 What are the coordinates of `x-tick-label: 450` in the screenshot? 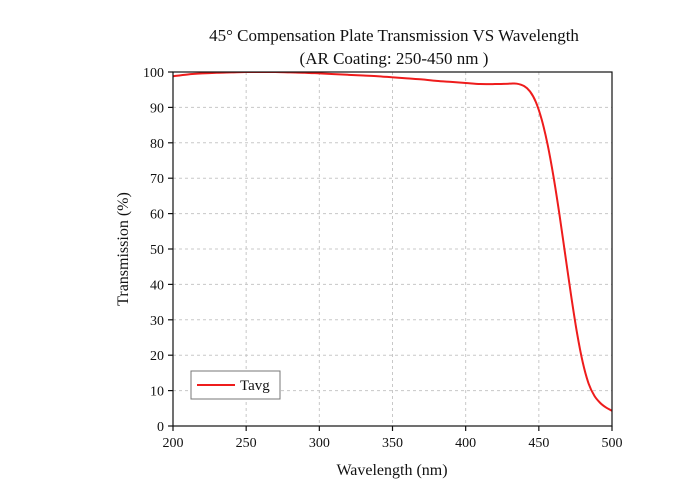 It's located at (538, 443).